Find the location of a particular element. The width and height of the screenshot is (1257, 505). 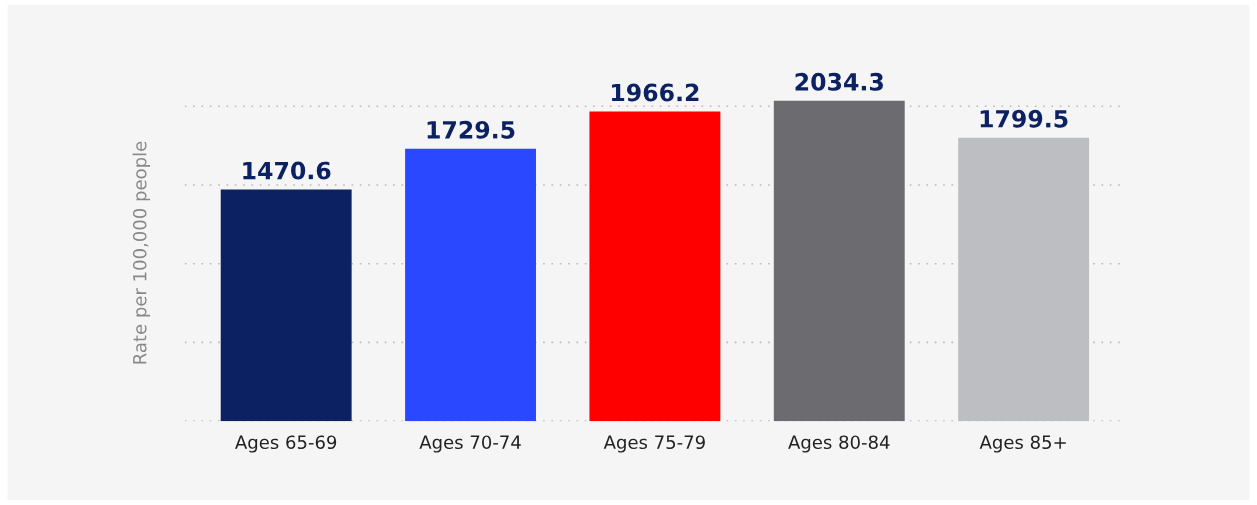

x-tick-label: Ages 70-74 is located at coordinates (470, 444).